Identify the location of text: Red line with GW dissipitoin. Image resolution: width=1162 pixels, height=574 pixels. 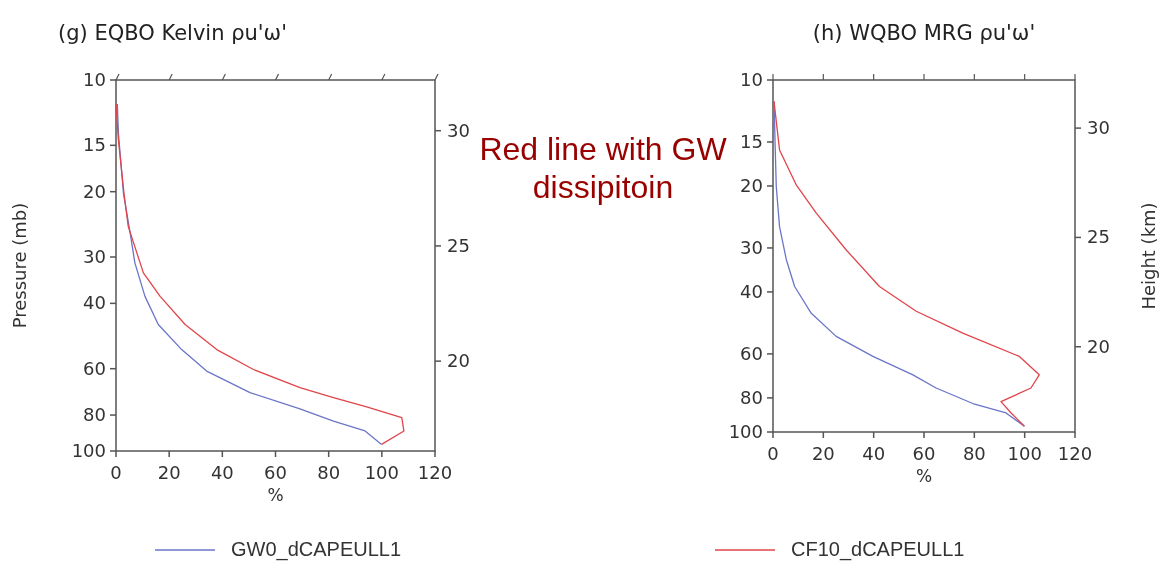
(603, 168).